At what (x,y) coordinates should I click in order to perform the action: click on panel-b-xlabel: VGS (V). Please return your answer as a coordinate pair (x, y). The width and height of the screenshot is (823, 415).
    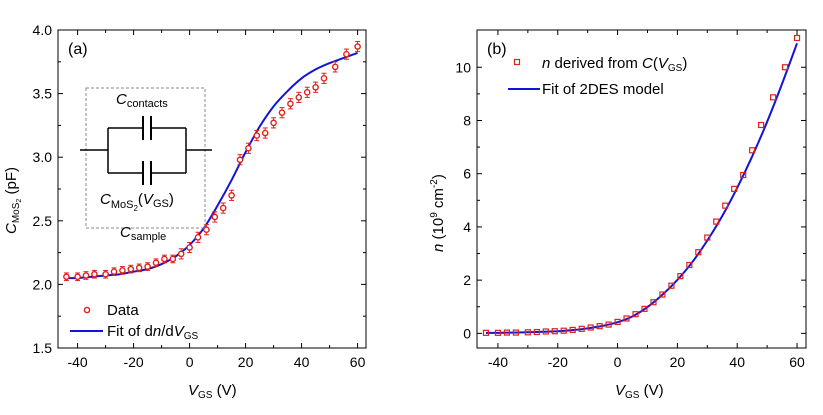
    Looking at the image, I should click on (639, 391).